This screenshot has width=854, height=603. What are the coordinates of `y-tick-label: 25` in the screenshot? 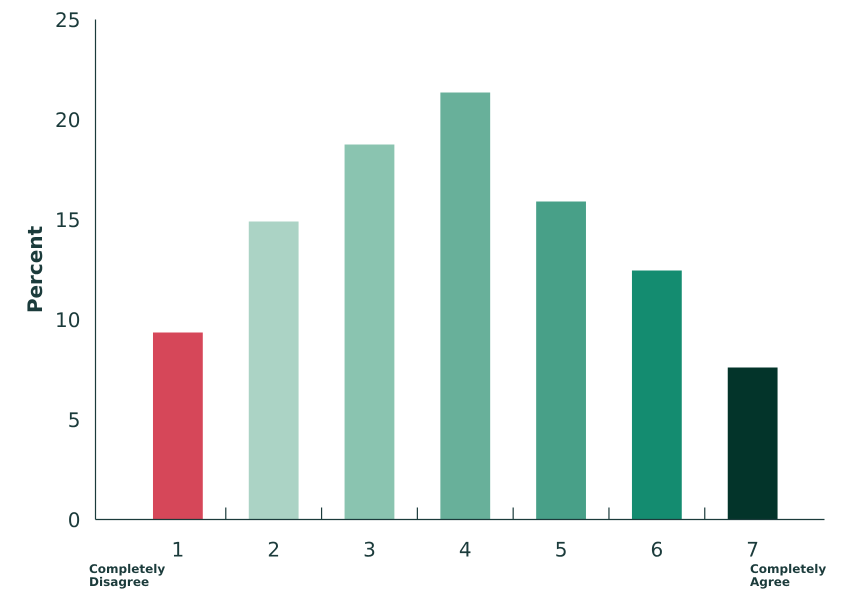 It's located at (68, 20).